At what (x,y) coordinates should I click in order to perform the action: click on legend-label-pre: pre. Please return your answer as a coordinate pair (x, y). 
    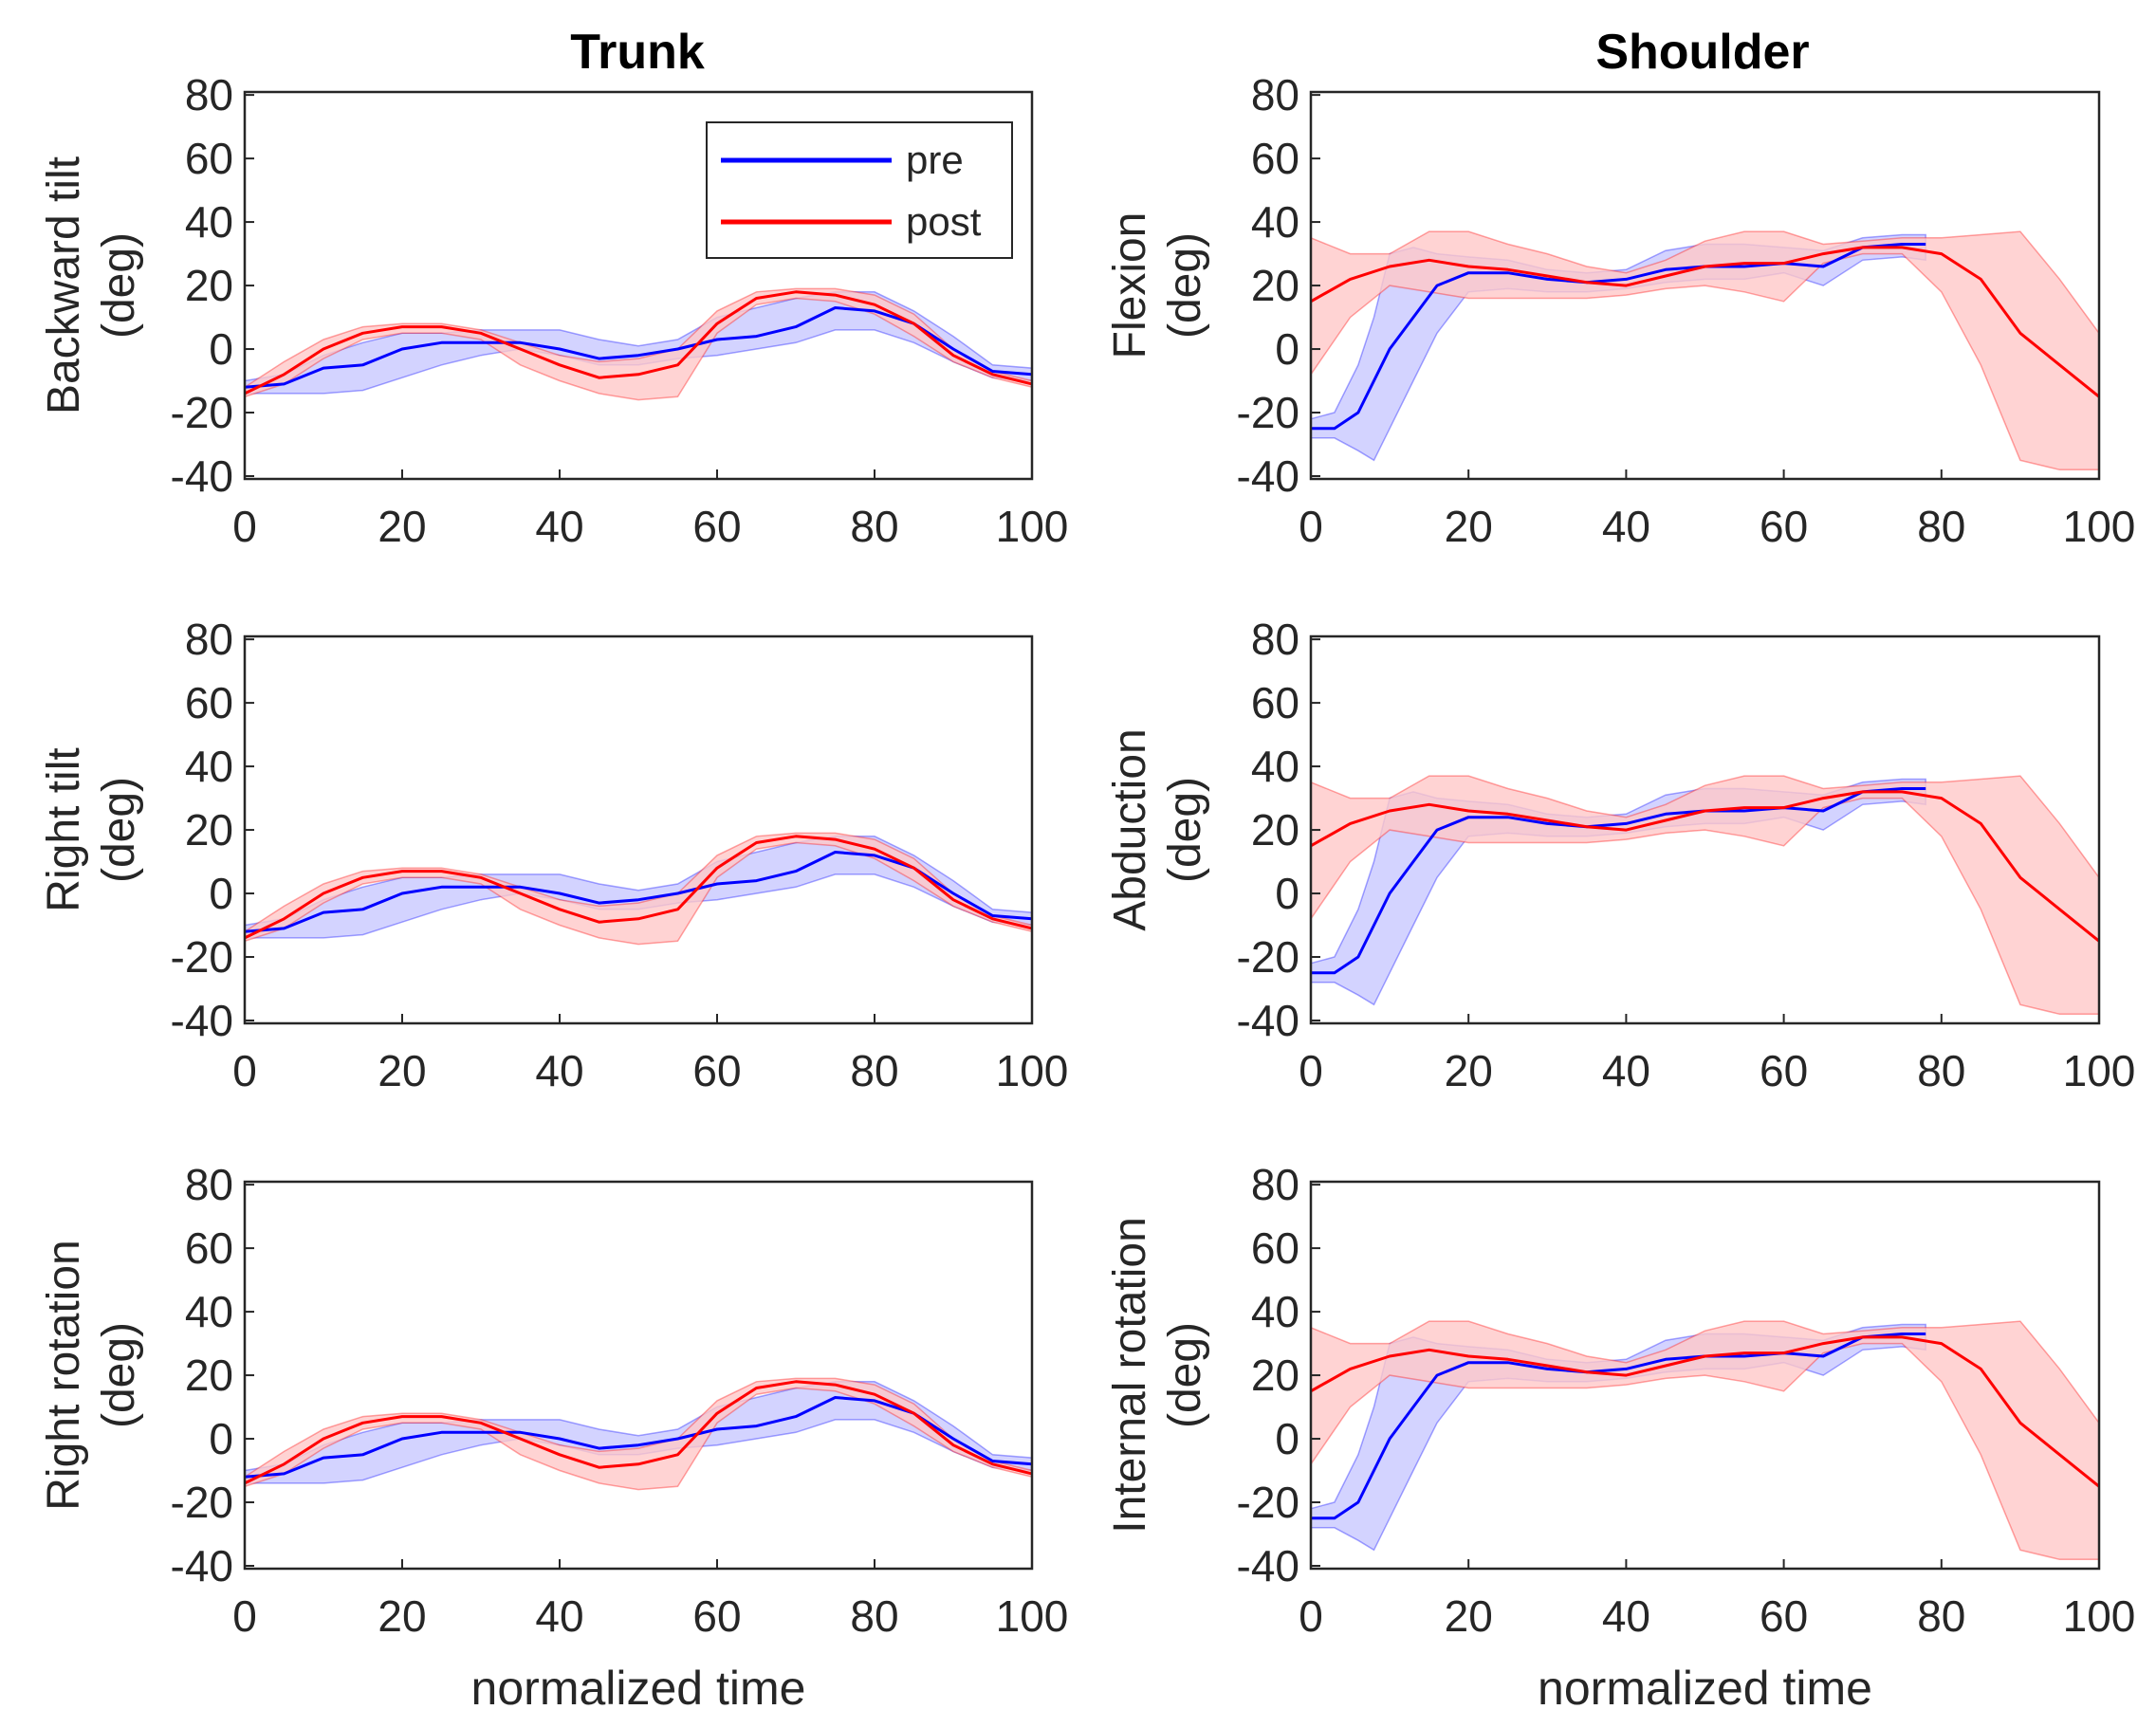
    Looking at the image, I should click on (935, 160).